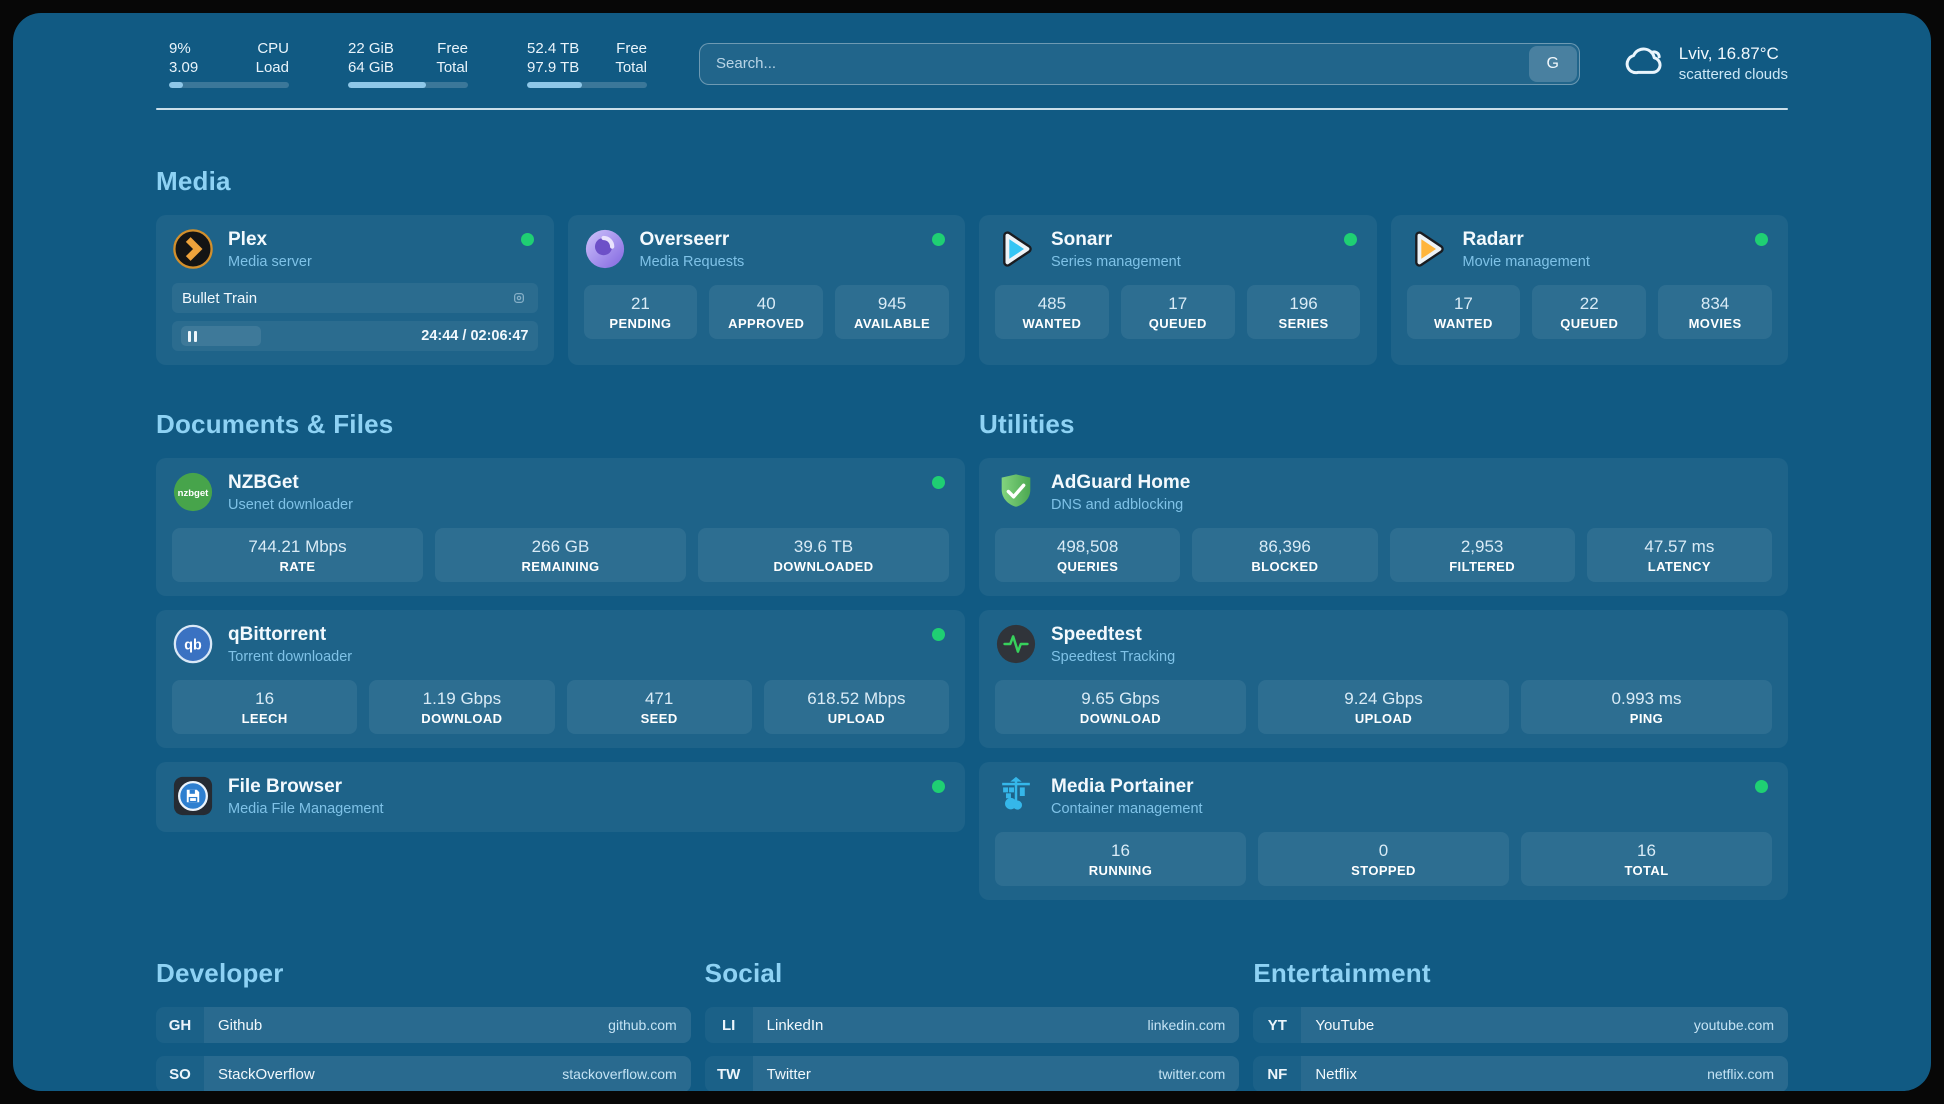  Describe the element at coordinates (856, 707) in the screenshot. I see `stat-tile: 618.52 Mbps UPLOAD` at that location.